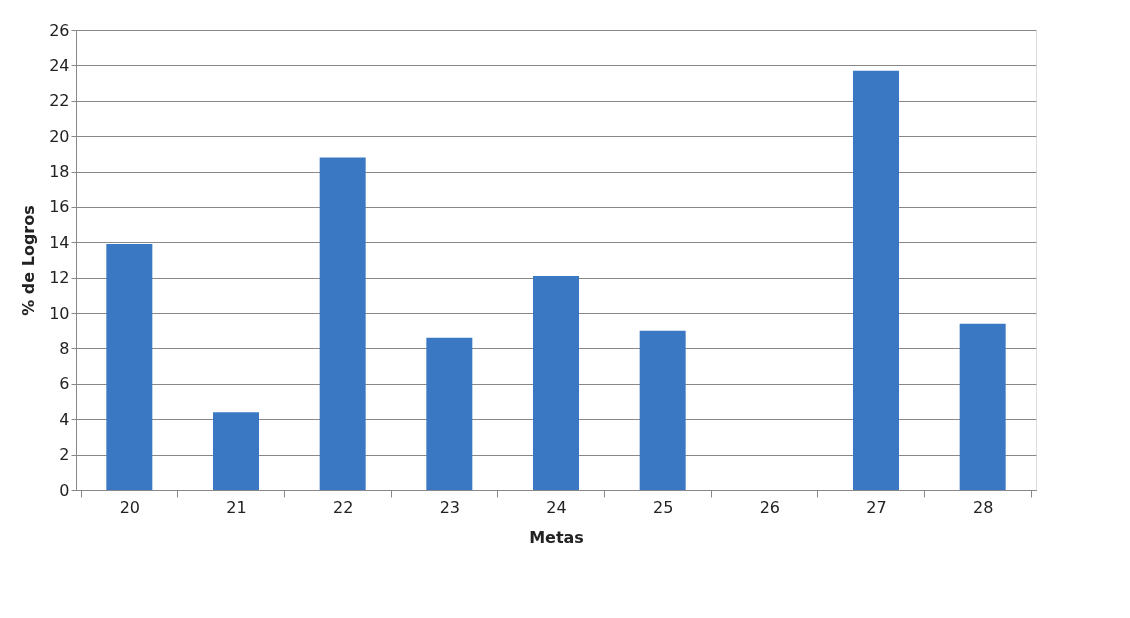 The image size is (1130, 618). Describe the element at coordinates (64, 384) in the screenshot. I see `y-tick-label: 6` at that location.